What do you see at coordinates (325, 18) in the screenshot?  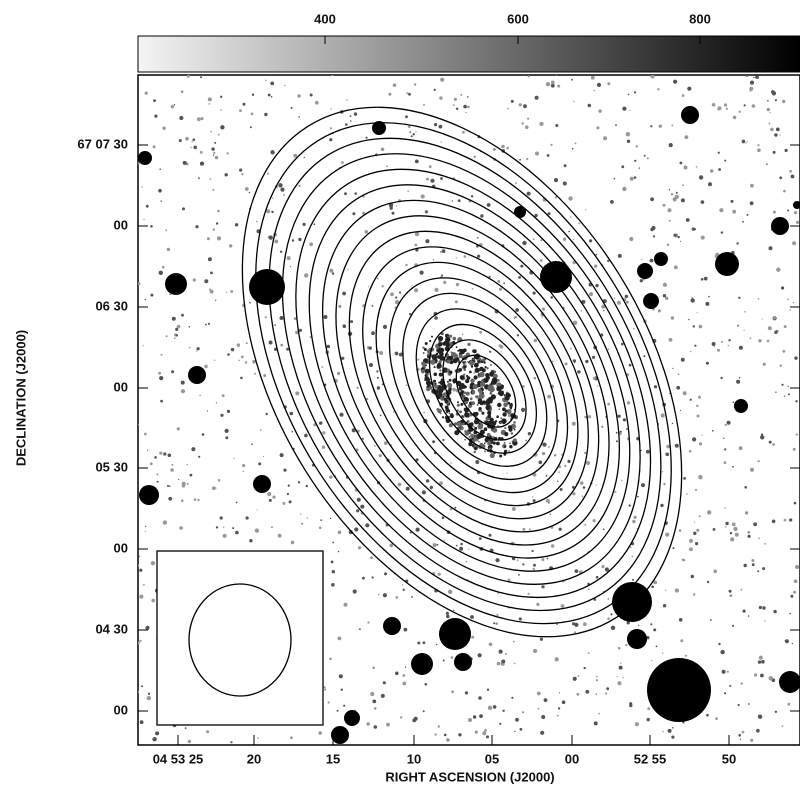 I see `colorbar-tick-label: 400` at bounding box center [325, 18].